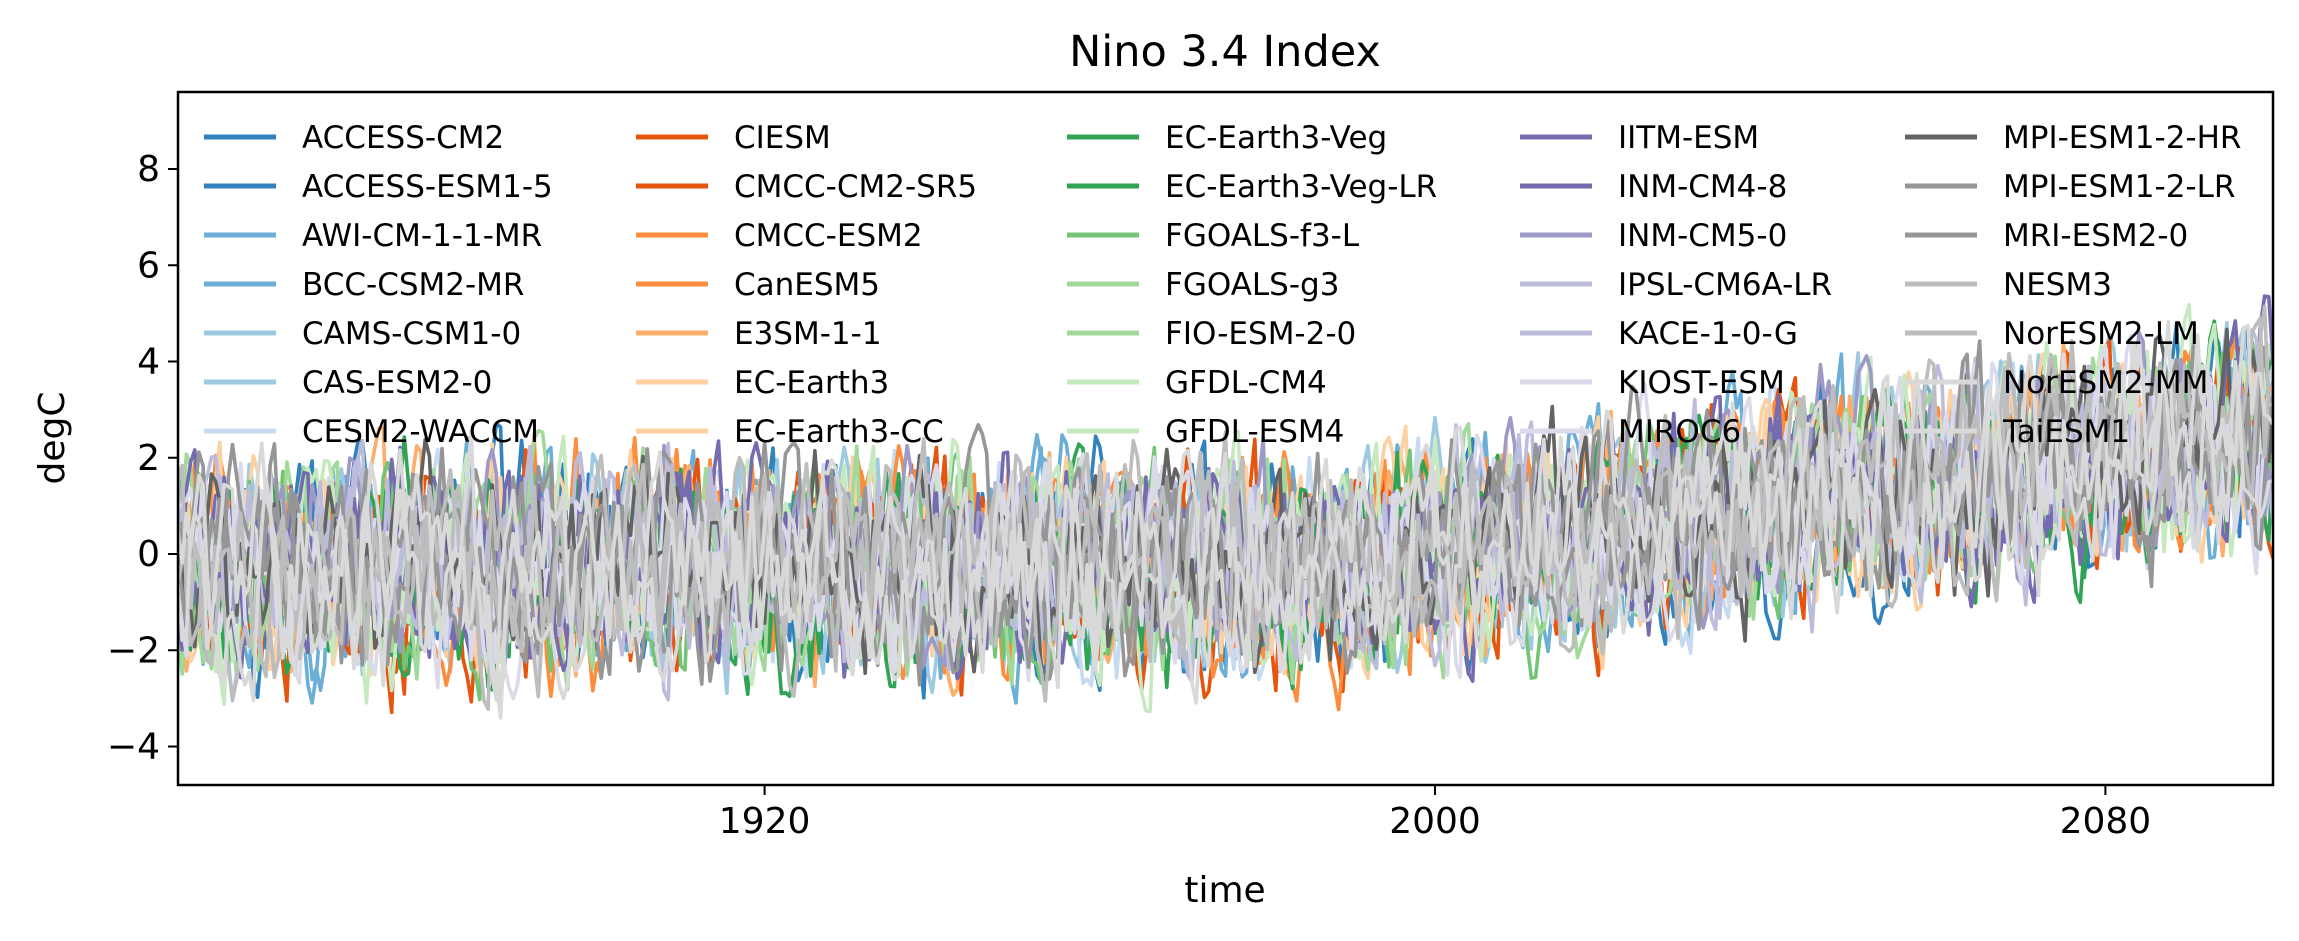  I want to click on legend-label: TaiESM1, so click(2066, 432).